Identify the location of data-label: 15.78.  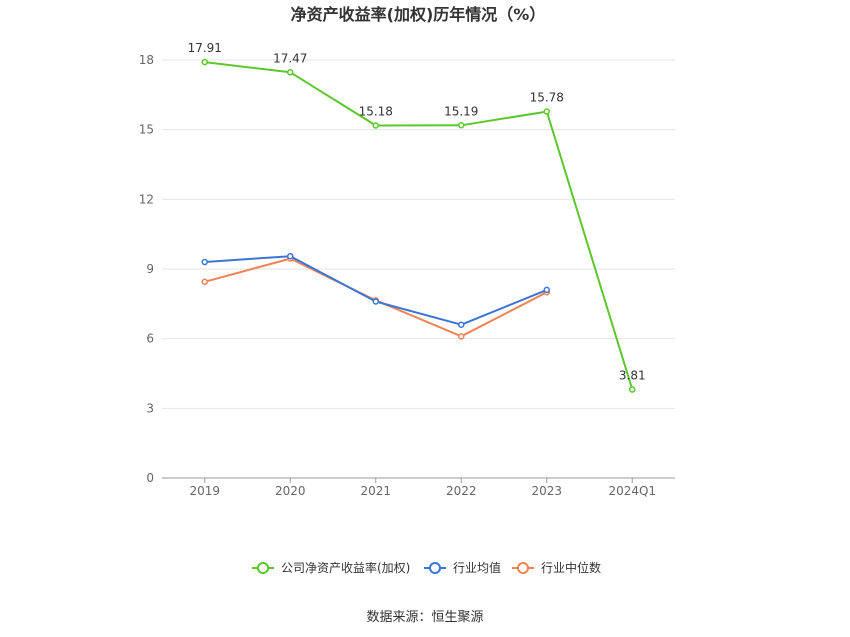
(547, 98).